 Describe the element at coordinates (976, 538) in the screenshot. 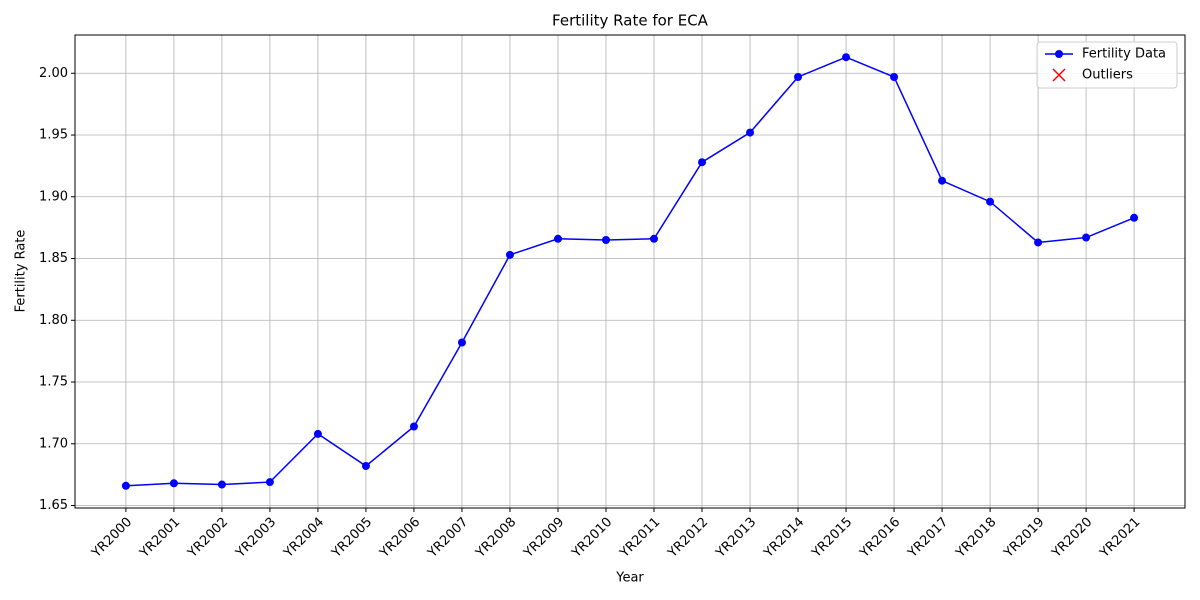

I see `x-tick-label: YR2018` at that location.